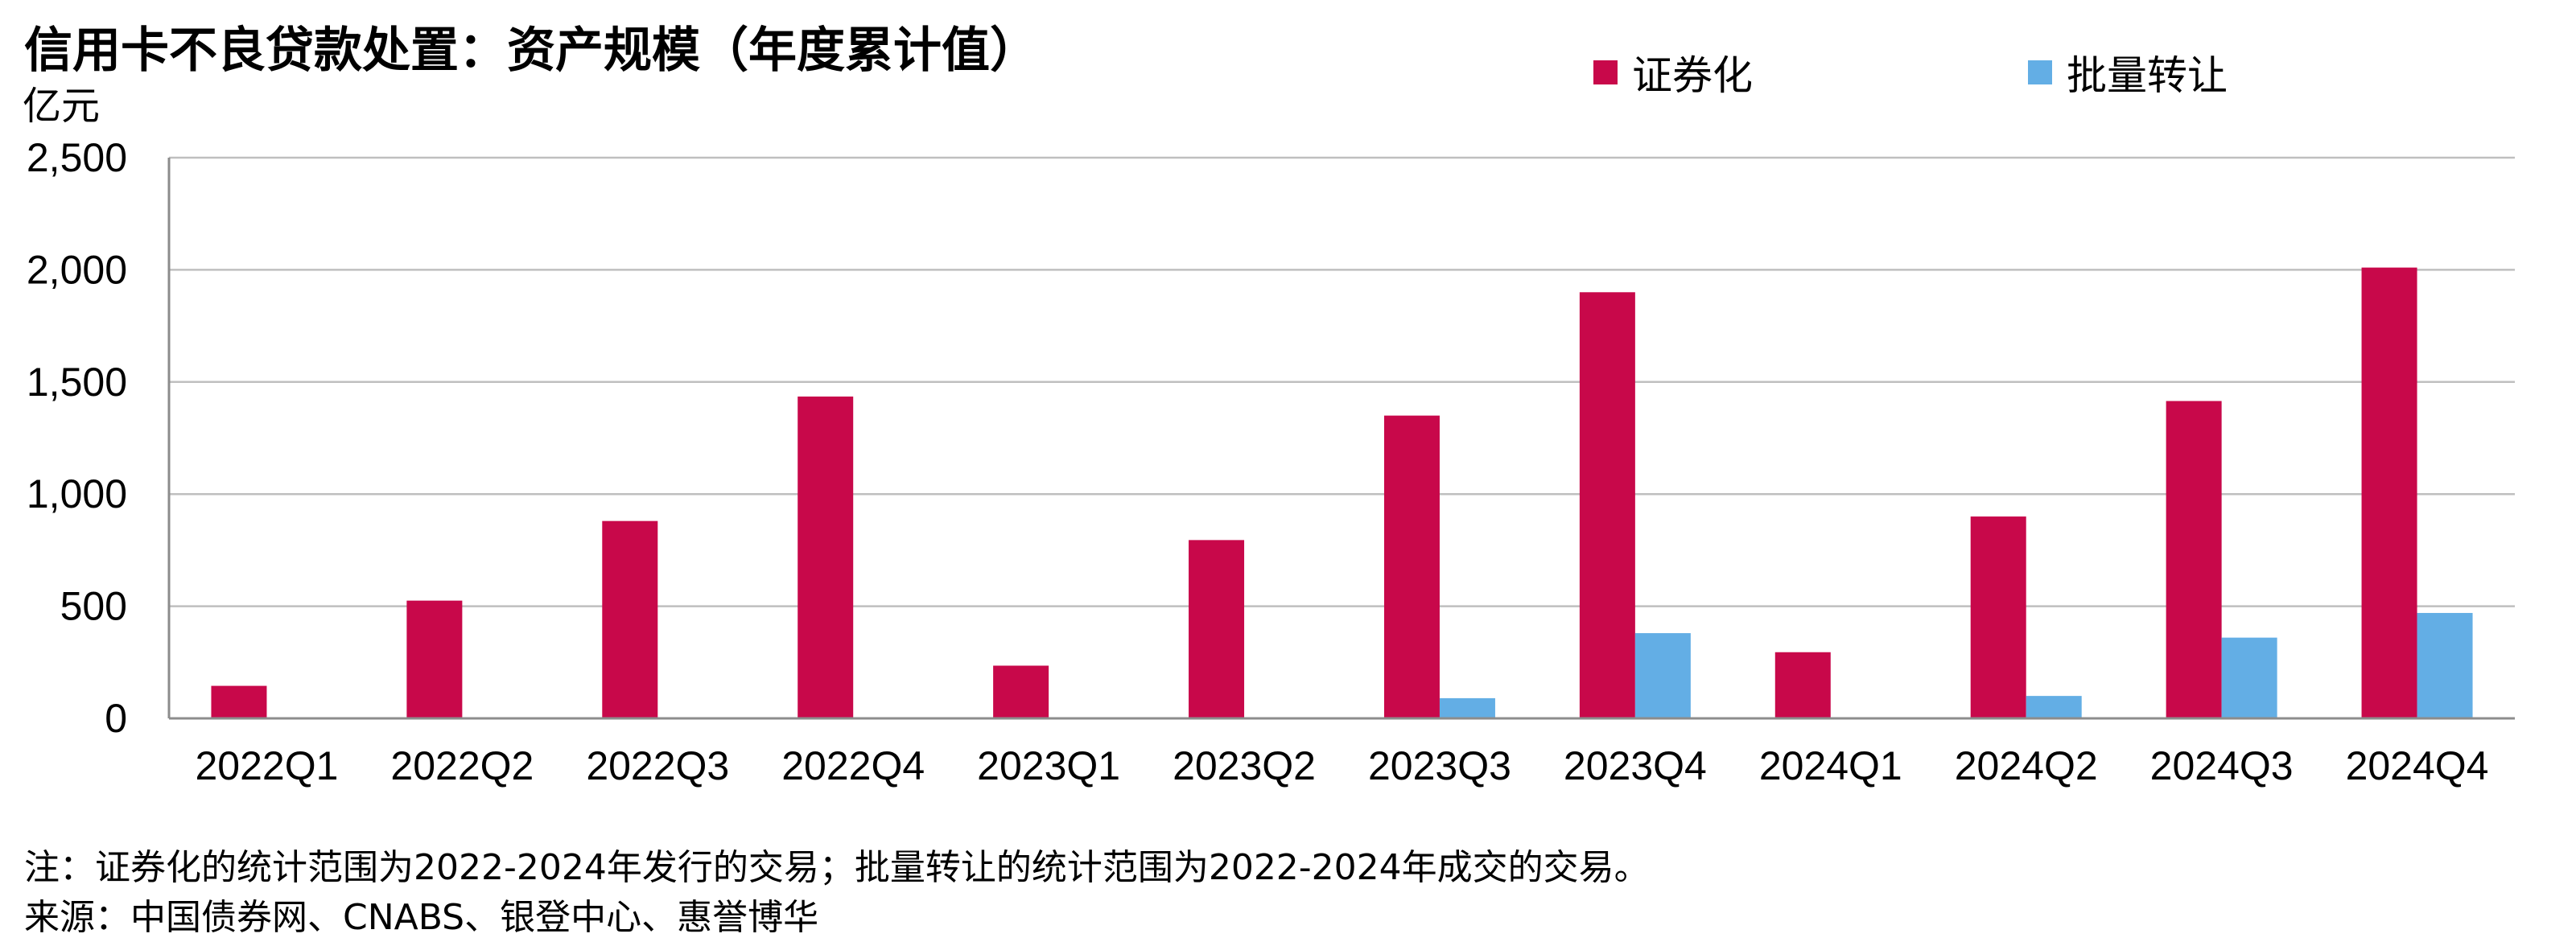 This screenshot has width=2576, height=942. I want to click on x-tick-label: 2023Q1, so click(1048, 766).